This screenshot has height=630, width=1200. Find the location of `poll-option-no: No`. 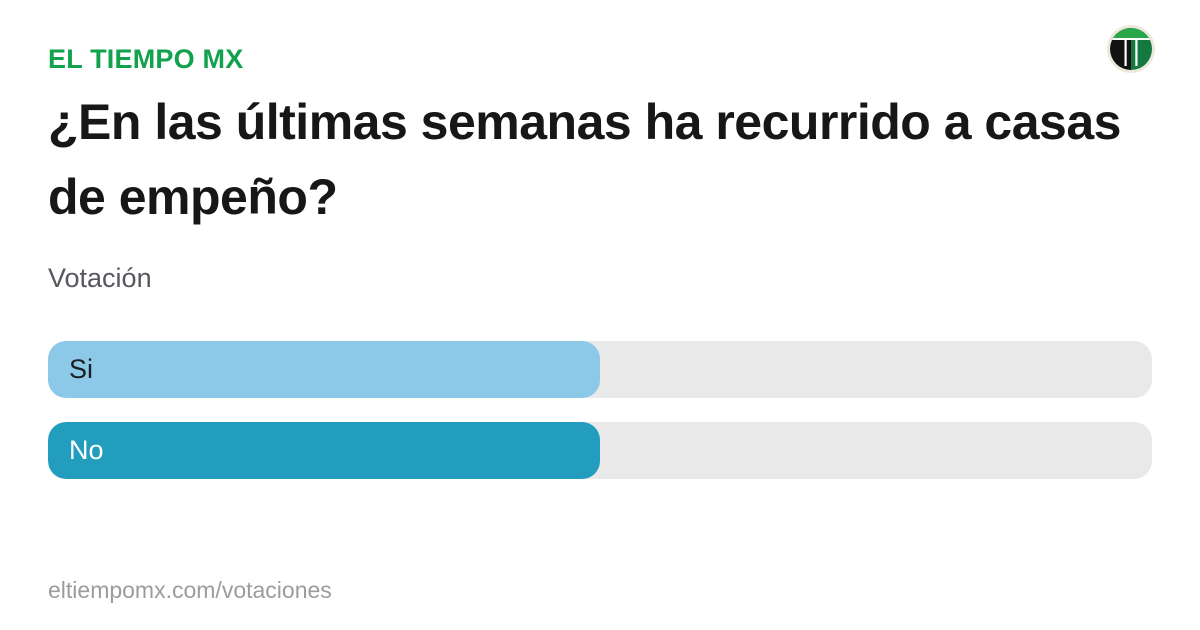

poll-option-no: No is located at coordinates (600, 450).